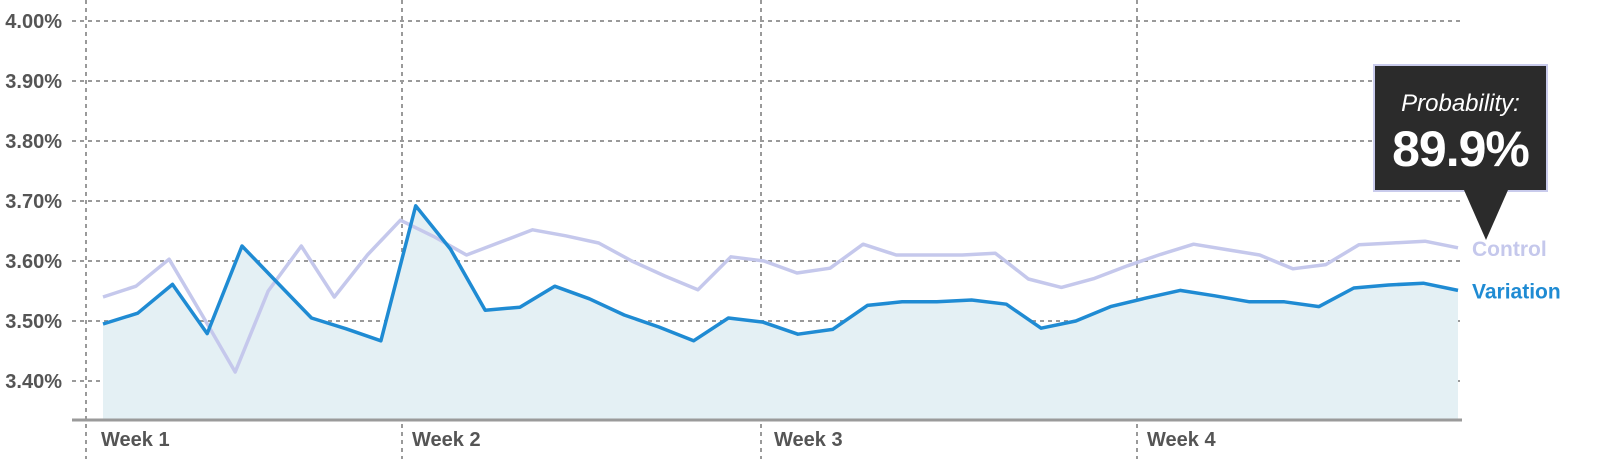 Image resolution: width=1598 pixels, height=459 pixels. What do you see at coordinates (33, 322) in the screenshot?
I see `y-tick-label: 3.50%` at bounding box center [33, 322].